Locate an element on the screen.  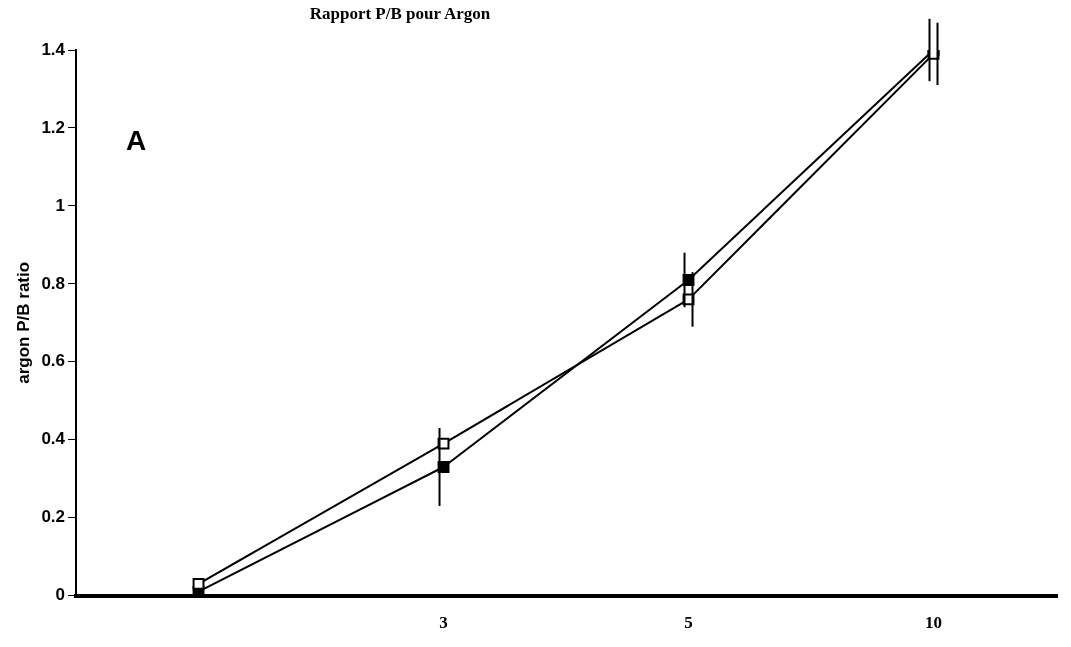
y-tick-label: 0.2 is located at coordinates (53, 517).